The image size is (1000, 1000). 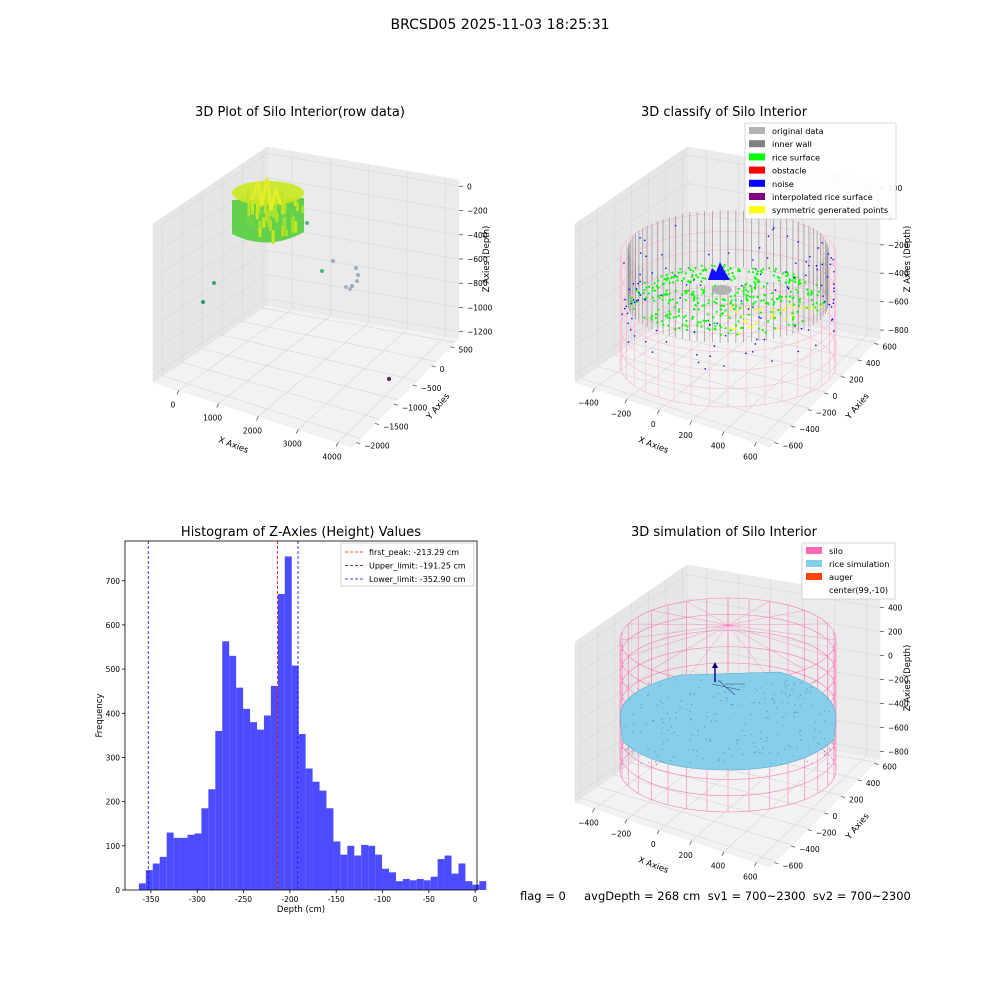 What do you see at coordinates (830, 210) in the screenshot?
I see `legend-label: symmetric generated points` at bounding box center [830, 210].